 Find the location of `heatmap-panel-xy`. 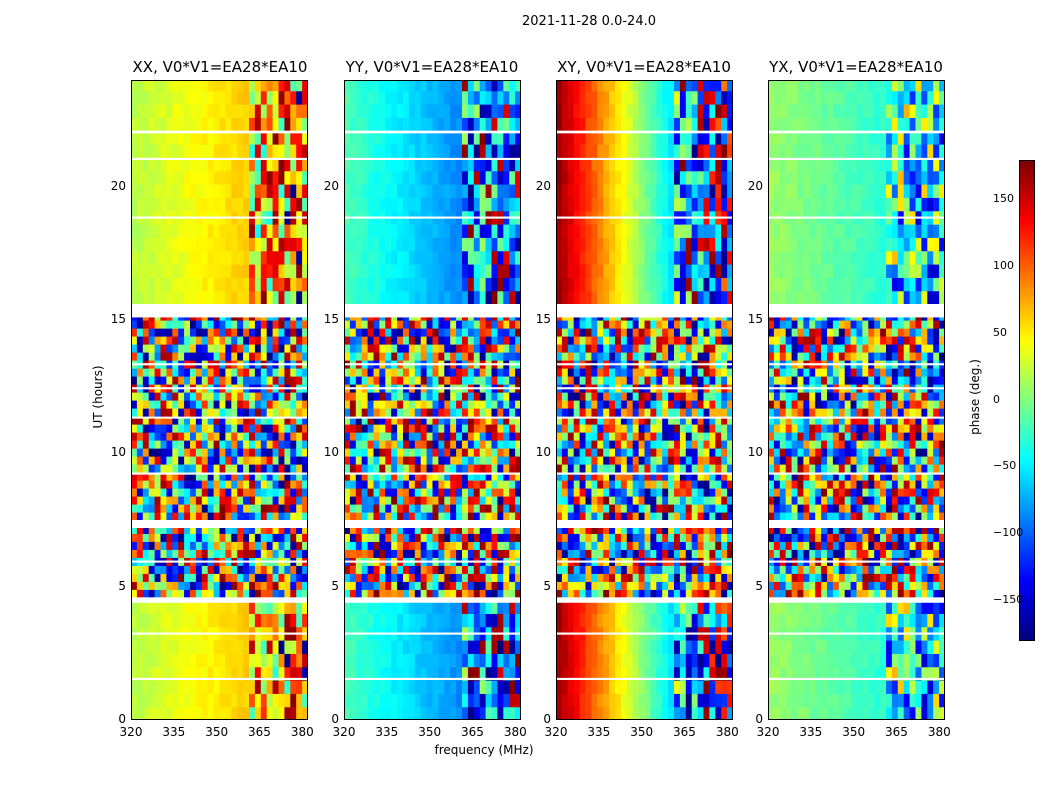

heatmap-panel-xy is located at coordinates (644, 400).